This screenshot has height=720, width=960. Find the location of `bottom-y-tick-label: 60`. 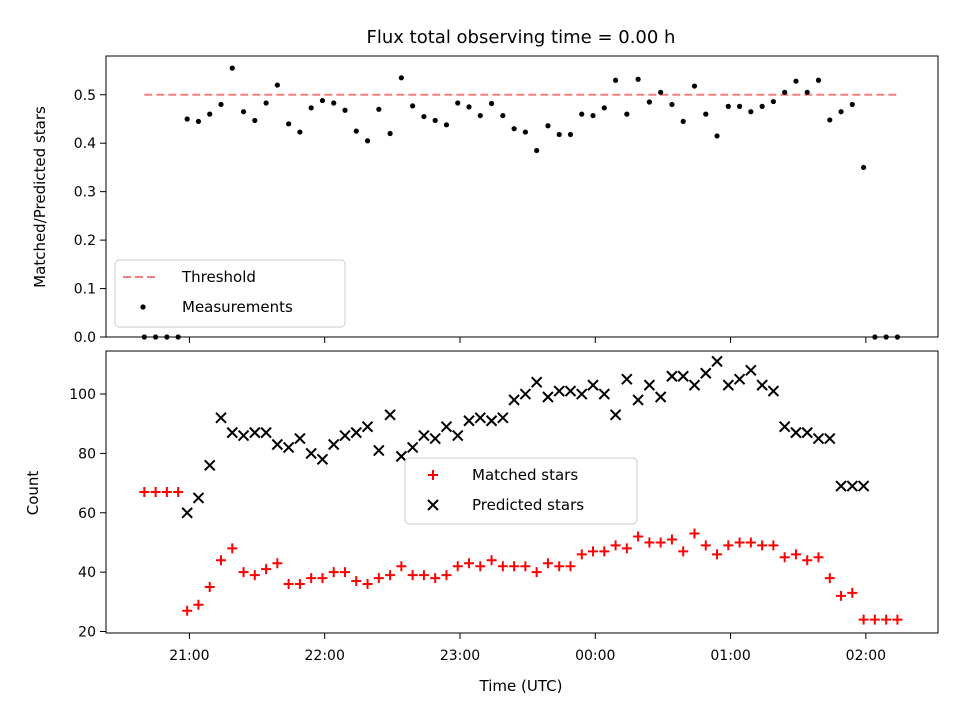

bottom-y-tick-label: 60 is located at coordinates (87, 514).